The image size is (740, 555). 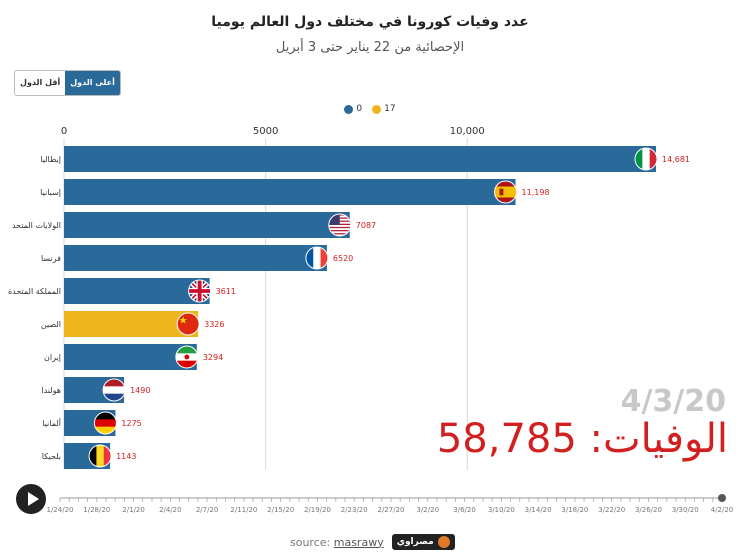 I want to click on timeline-label-2: 2/1/20, so click(x=133, y=510).